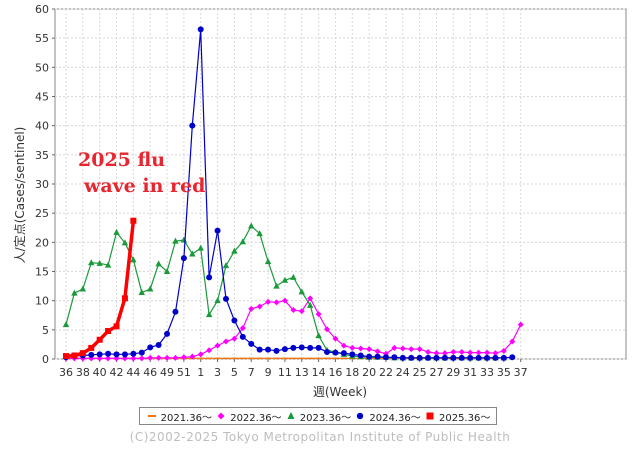  I want to click on x-tick-label: 49, so click(167, 372).